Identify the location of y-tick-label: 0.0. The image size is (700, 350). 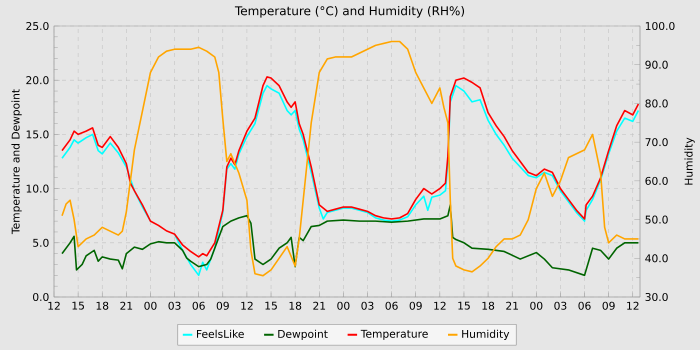
(41, 297).